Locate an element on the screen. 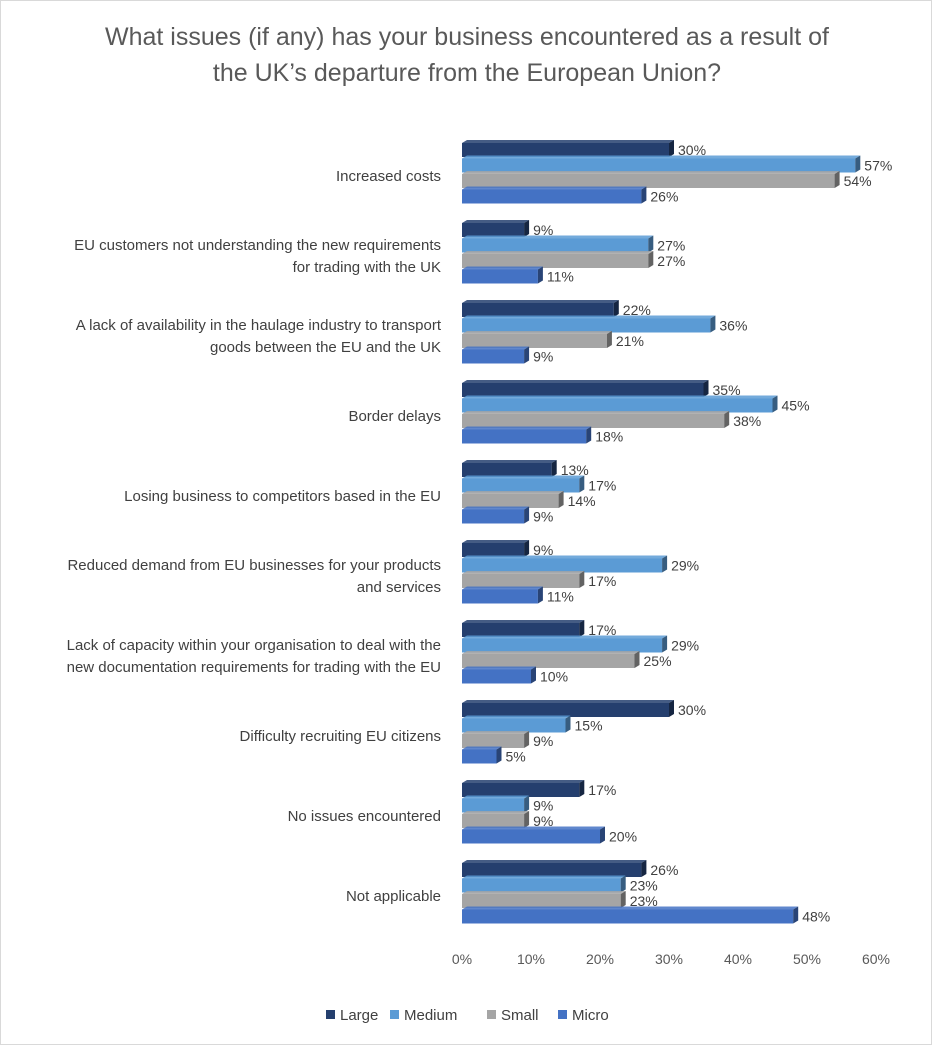  data-label: 14% is located at coordinates (582, 501).